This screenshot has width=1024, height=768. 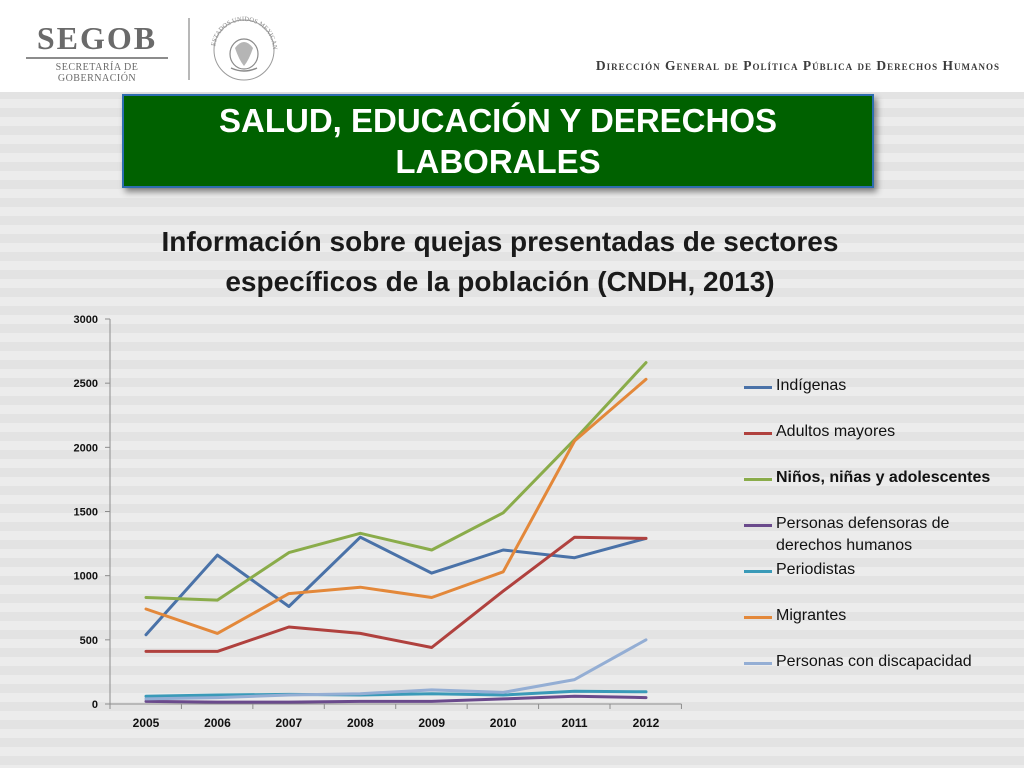 I want to click on slide-title-line-2: LABORALES, so click(x=498, y=161).